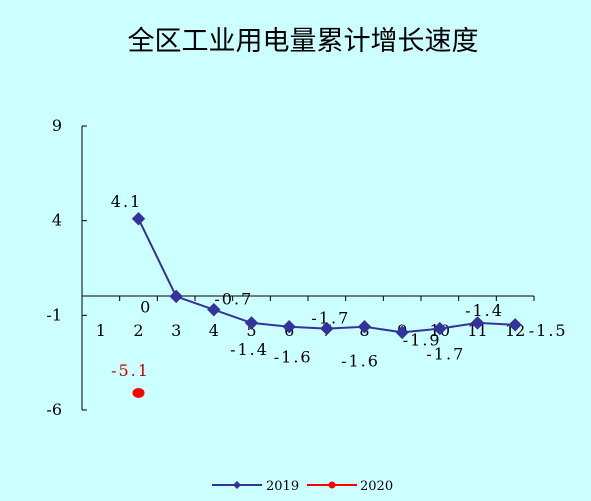 This screenshot has height=501, width=591. Describe the element at coordinates (548, 330) in the screenshot. I see `data-label-2019: -1.5` at that location.